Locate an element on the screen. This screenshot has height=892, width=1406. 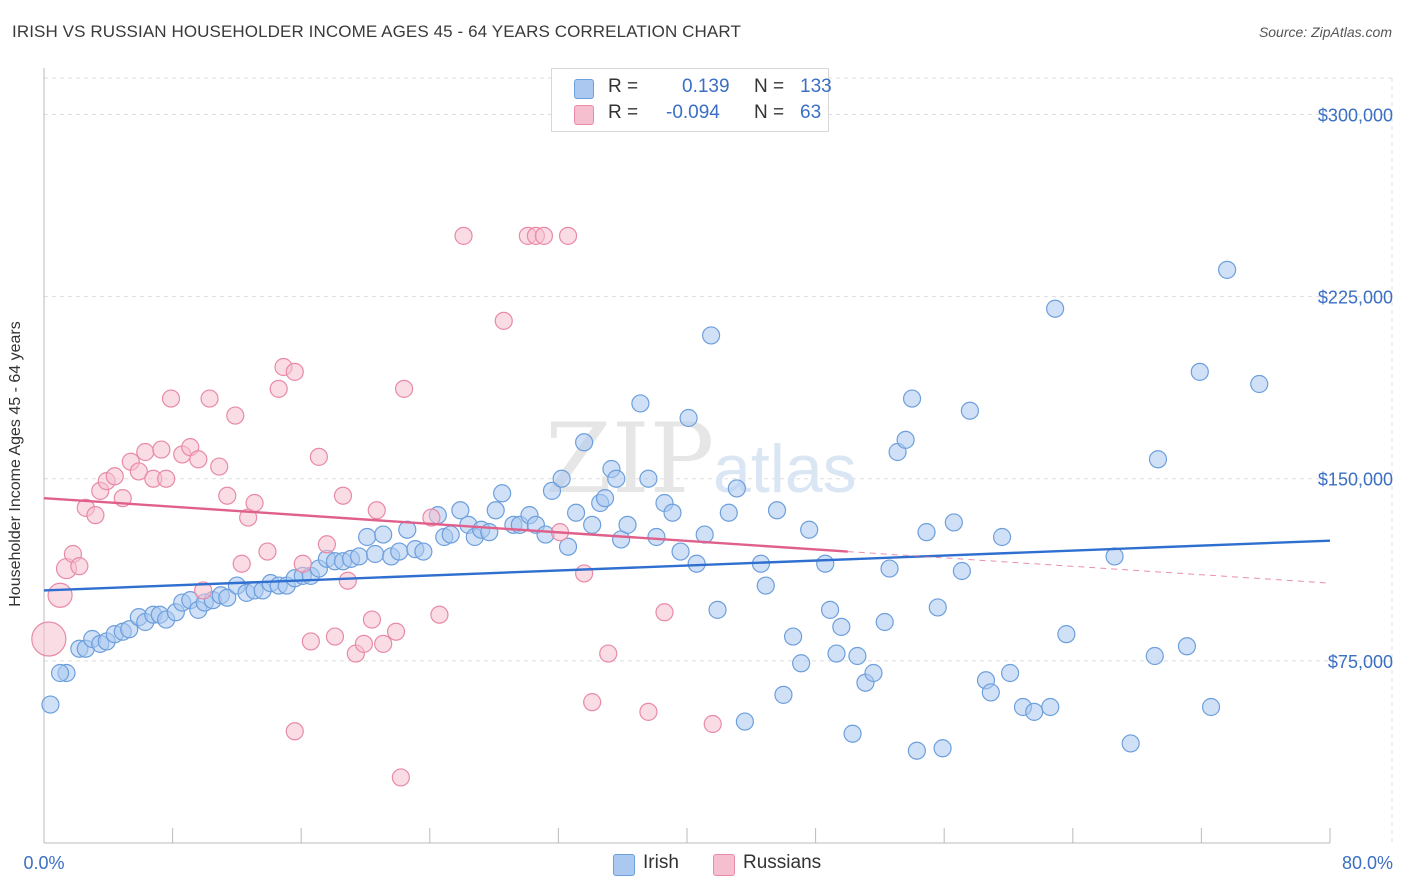
y-tick-label: $300,000 is located at coordinates (1355, 115).